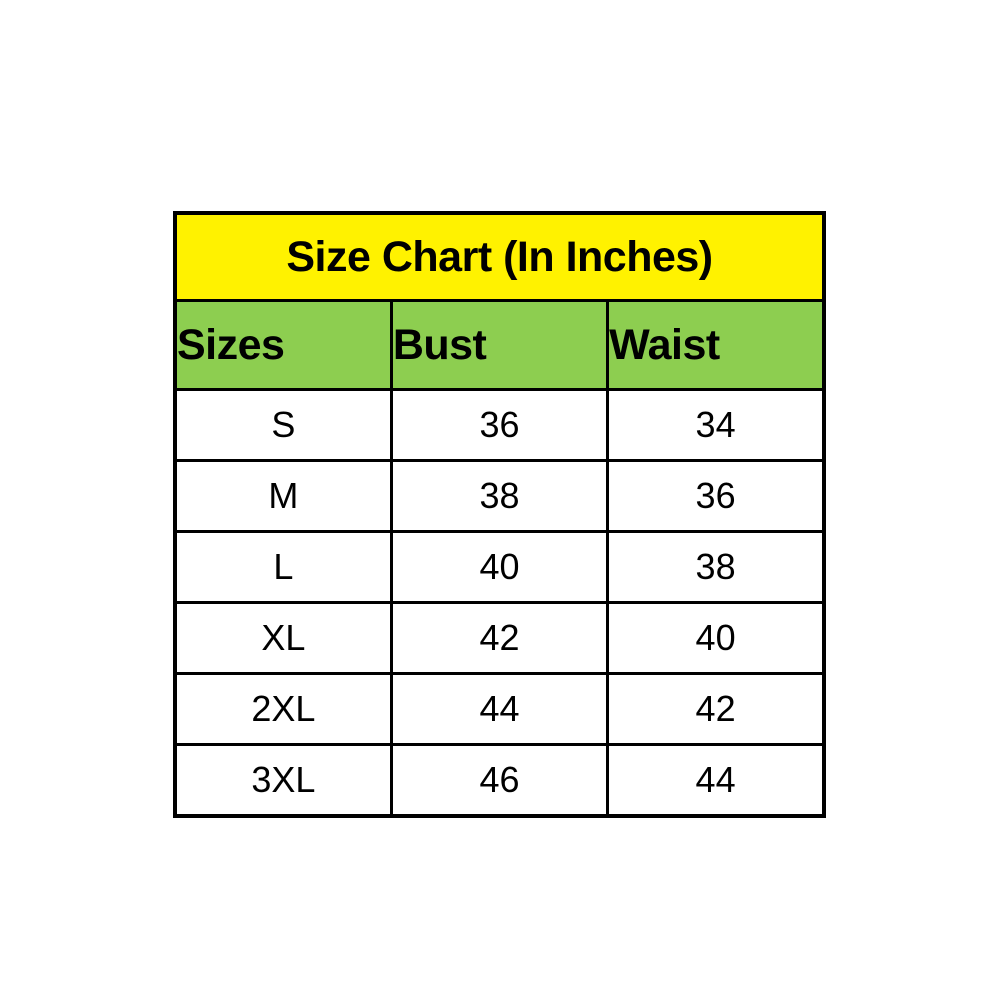 The image size is (1000, 1000). What do you see at coordinates (716, 496) in the screenshot?
I see `cell-waist: 36` at bounding box center [716, 496].